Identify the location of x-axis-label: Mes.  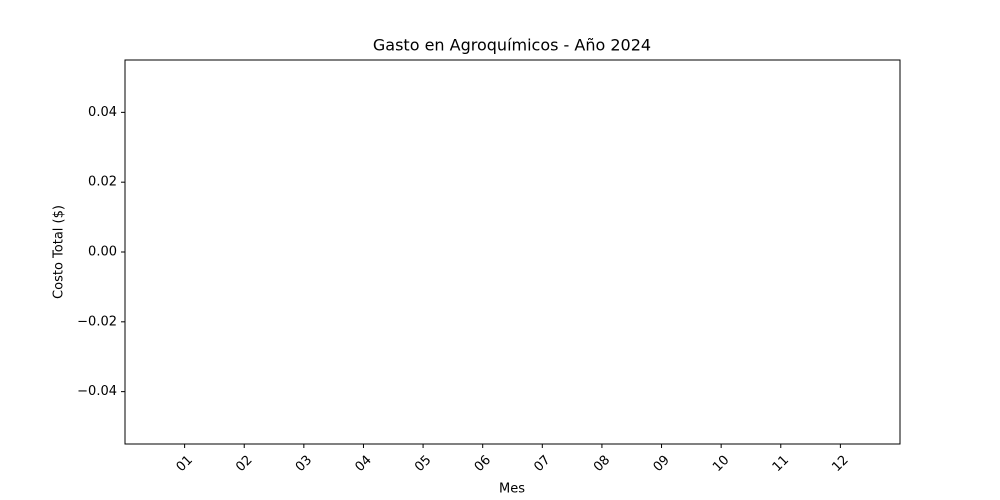
(512, 489).